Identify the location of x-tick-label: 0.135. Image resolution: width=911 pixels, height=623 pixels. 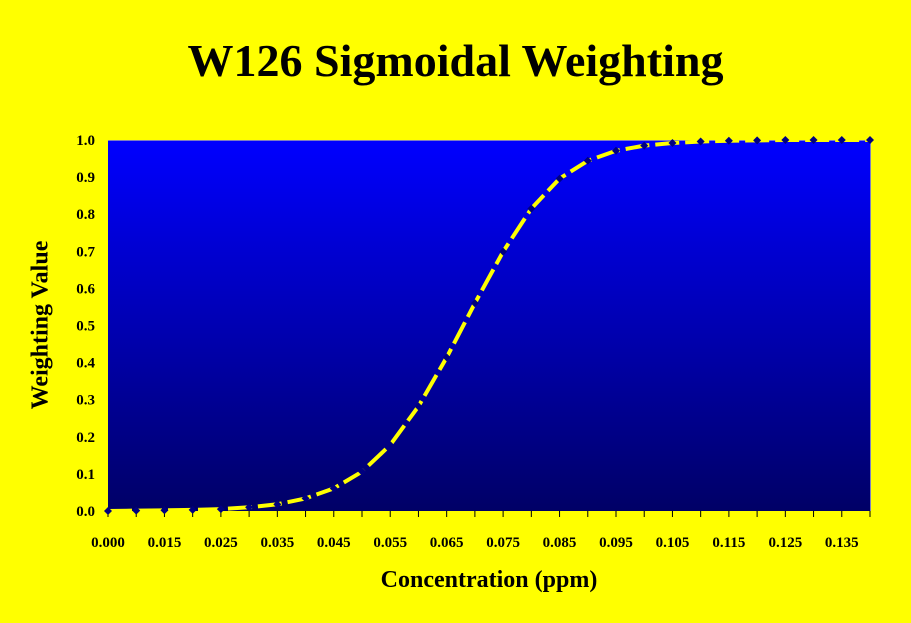
(842, 543).